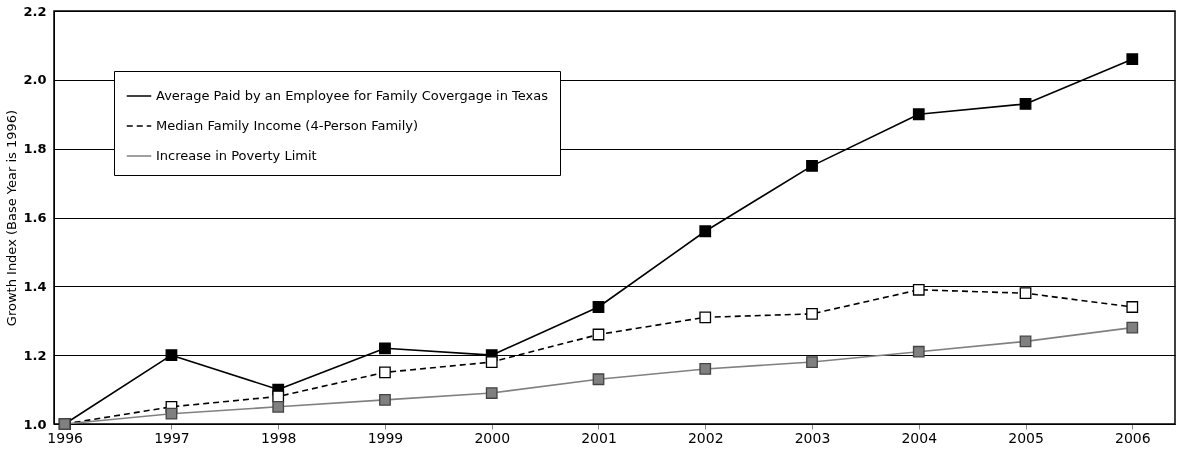  What do you see at coordinates (12, 218) in the screenshot?
I see `y-axis-title: Growth Index (Base Year is 1996)` at bounding box center [12, 218].